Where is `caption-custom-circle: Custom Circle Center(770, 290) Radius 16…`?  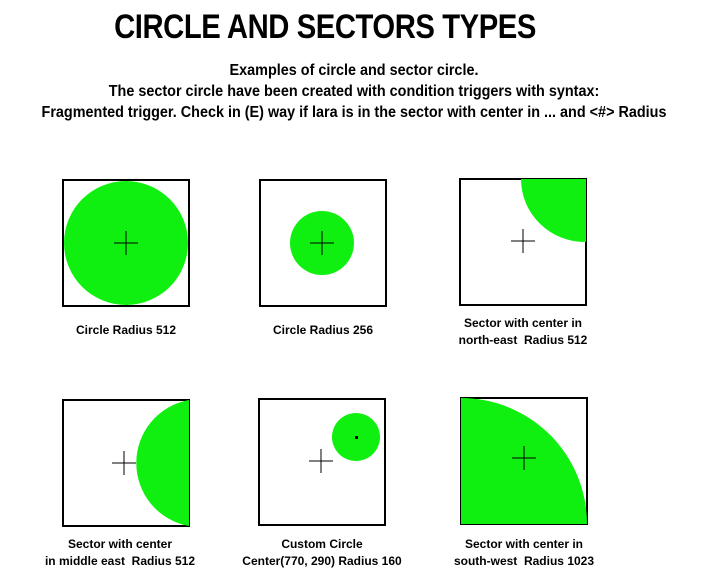 caption-custom-circle: Custom Circle Center(770, 290) Radius 16… is located at coordinates (322, 552).